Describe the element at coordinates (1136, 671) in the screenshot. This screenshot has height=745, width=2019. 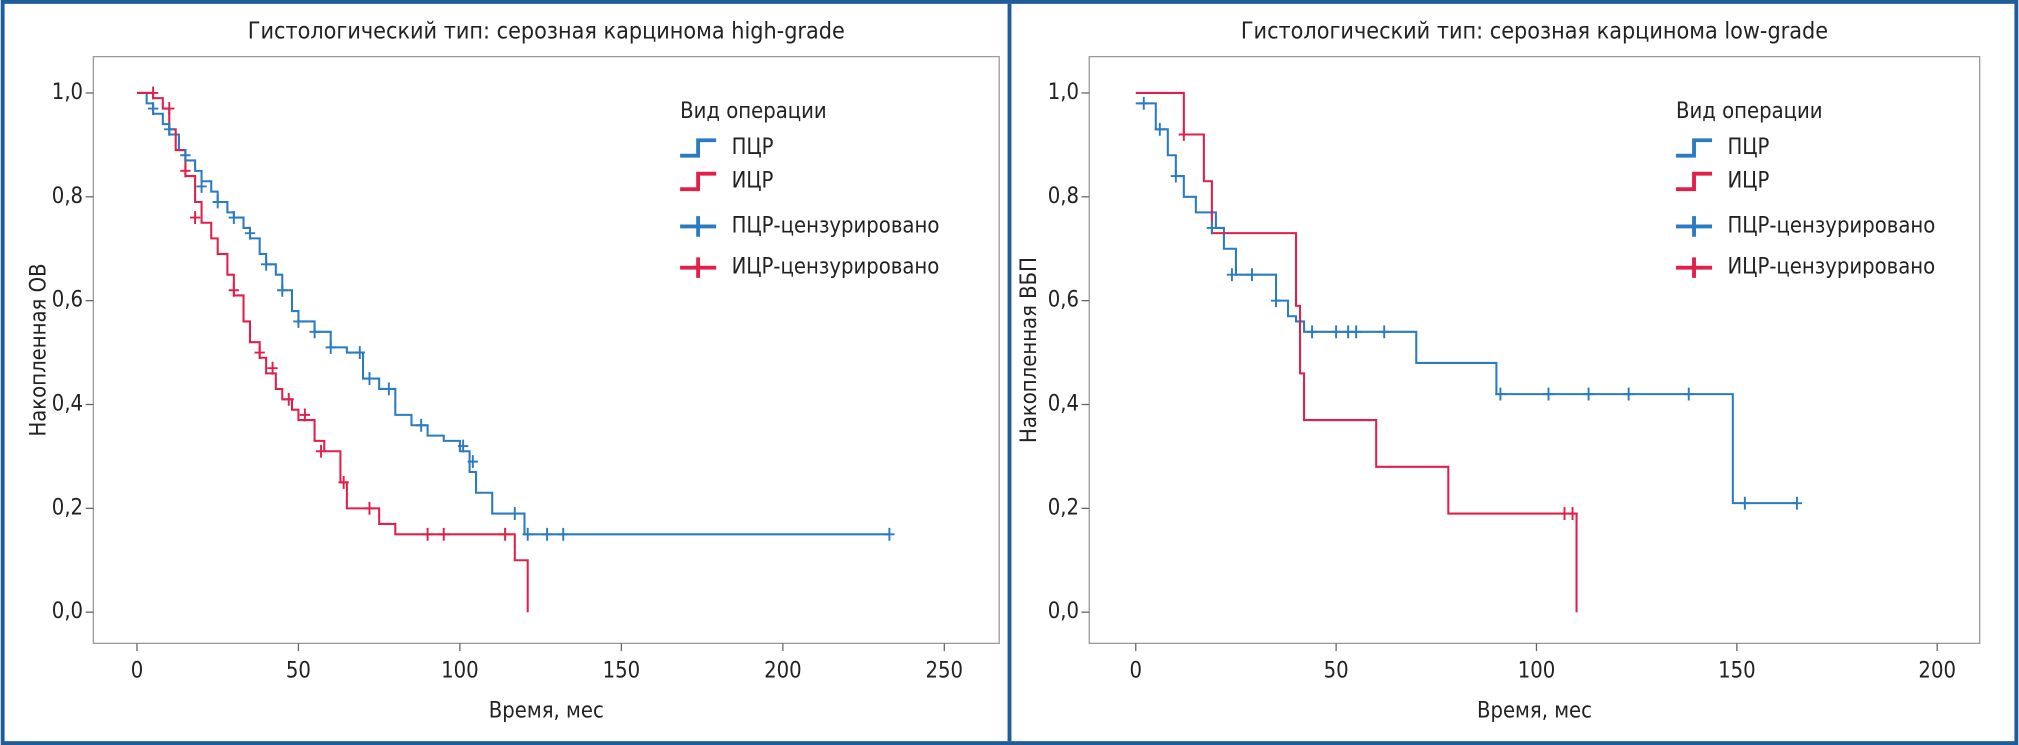
I see `x-tick-label: 0` at that location.